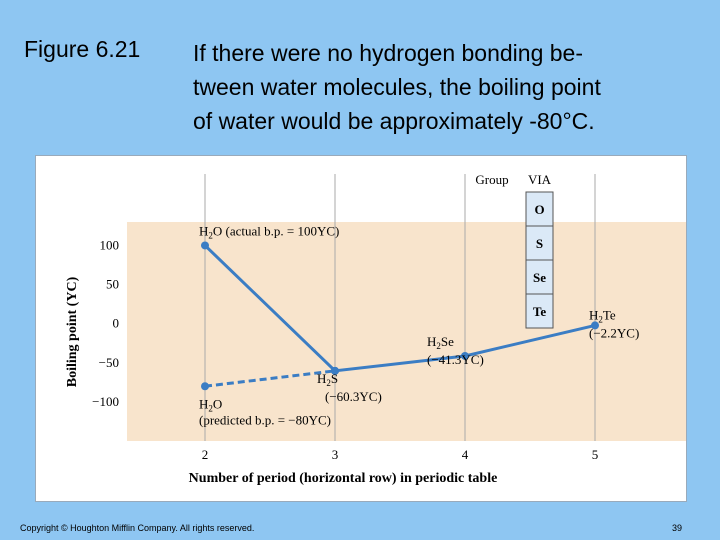 This screenshot has width=720, height=540. What do you see at coordinates (540, 179) in the screenshot?
I see `group-name-label: VIA` at bounding box center [540, 179].